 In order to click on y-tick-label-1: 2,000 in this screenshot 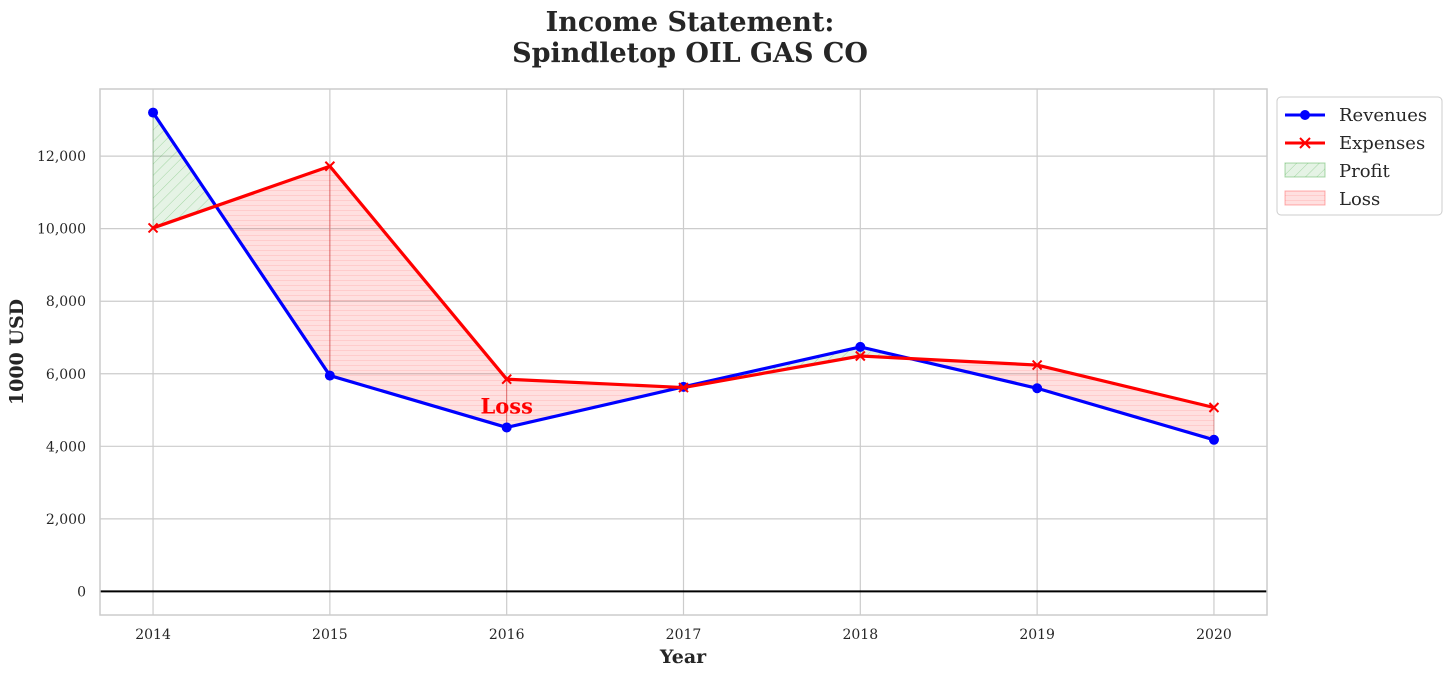, I will do `click(66, 520)`.